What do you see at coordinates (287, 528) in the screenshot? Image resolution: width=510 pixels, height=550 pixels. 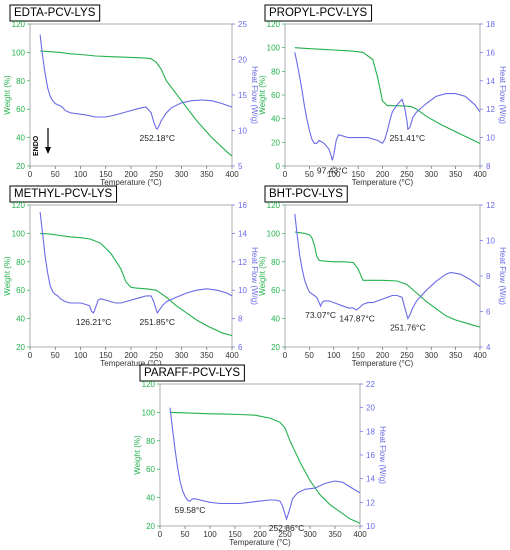 I see `peak-annotation: 252.86°C` at bounding box center [287, 528].